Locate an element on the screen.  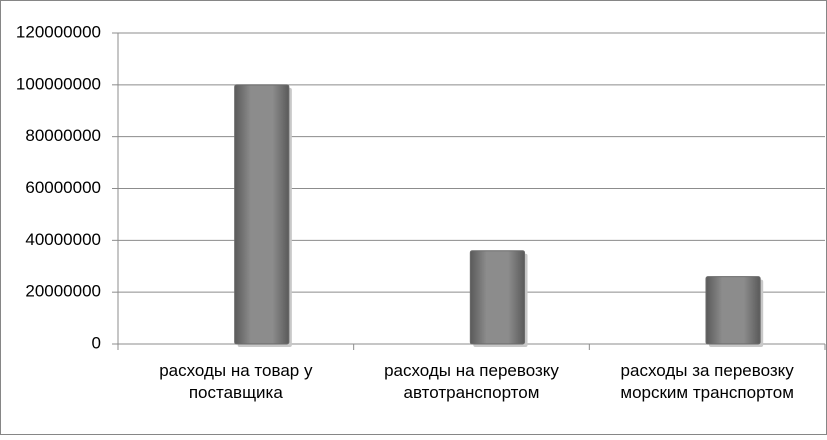
x-tick-label-box: расходы на товар у поставщика is located at coordinates (236, 381).